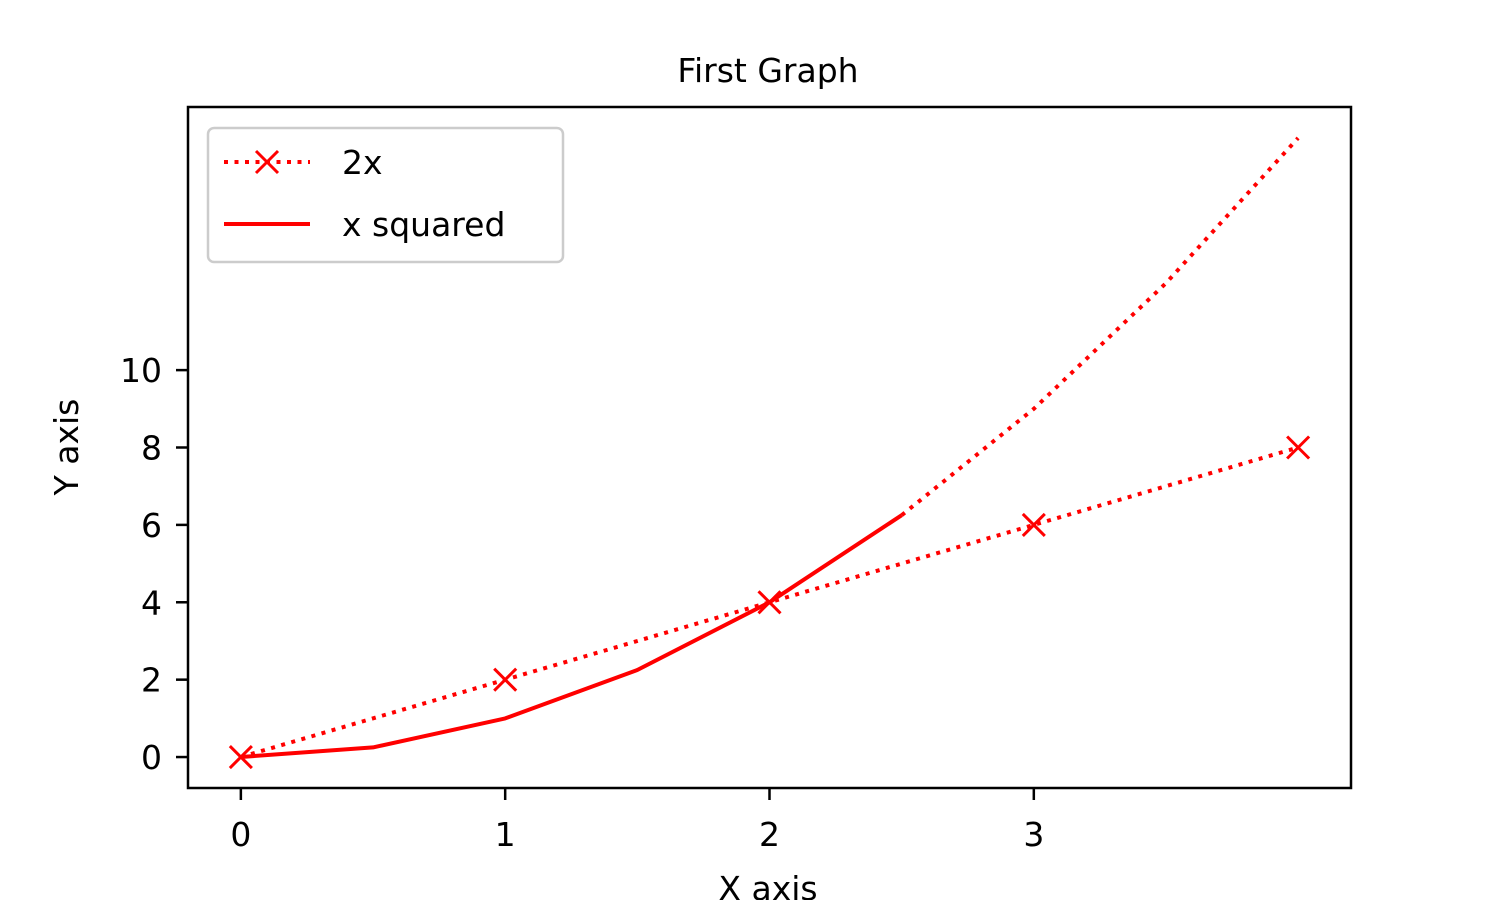 This screenshot has height=900, width=1500. What do you see at coordinates (151, 757) in the screenshot?
I see `y-tick-label-0: 0` at bounding box center [151, 757].